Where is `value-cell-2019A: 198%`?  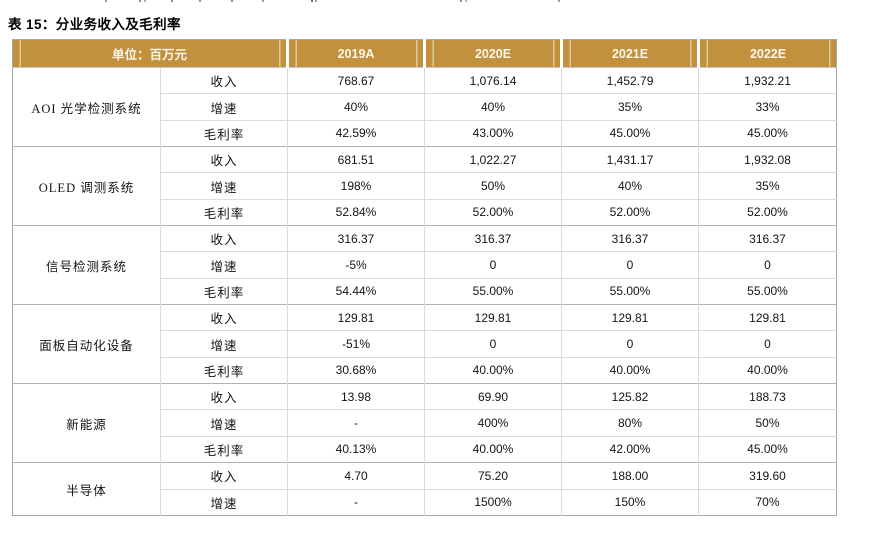 value-cell-2019A: 198% is located at coordinates (356, 186).